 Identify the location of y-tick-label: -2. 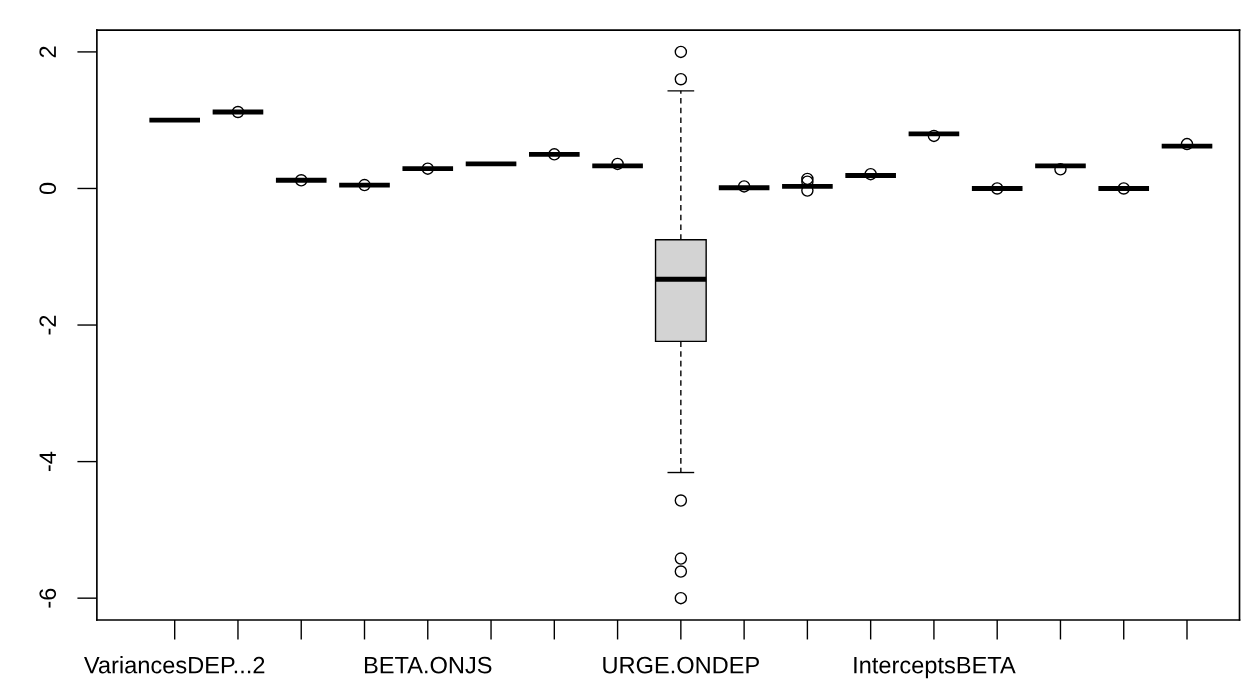
(47, 325).